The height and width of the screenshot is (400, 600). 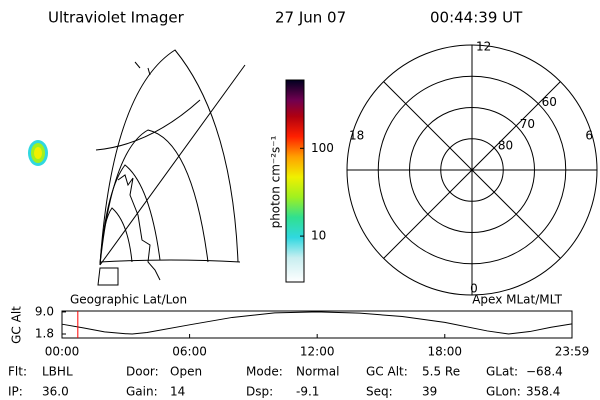 What do you see at coordinates (549, 102) in the screenshot?
I see `lat-label: 60` at bounding box center [549, 102].